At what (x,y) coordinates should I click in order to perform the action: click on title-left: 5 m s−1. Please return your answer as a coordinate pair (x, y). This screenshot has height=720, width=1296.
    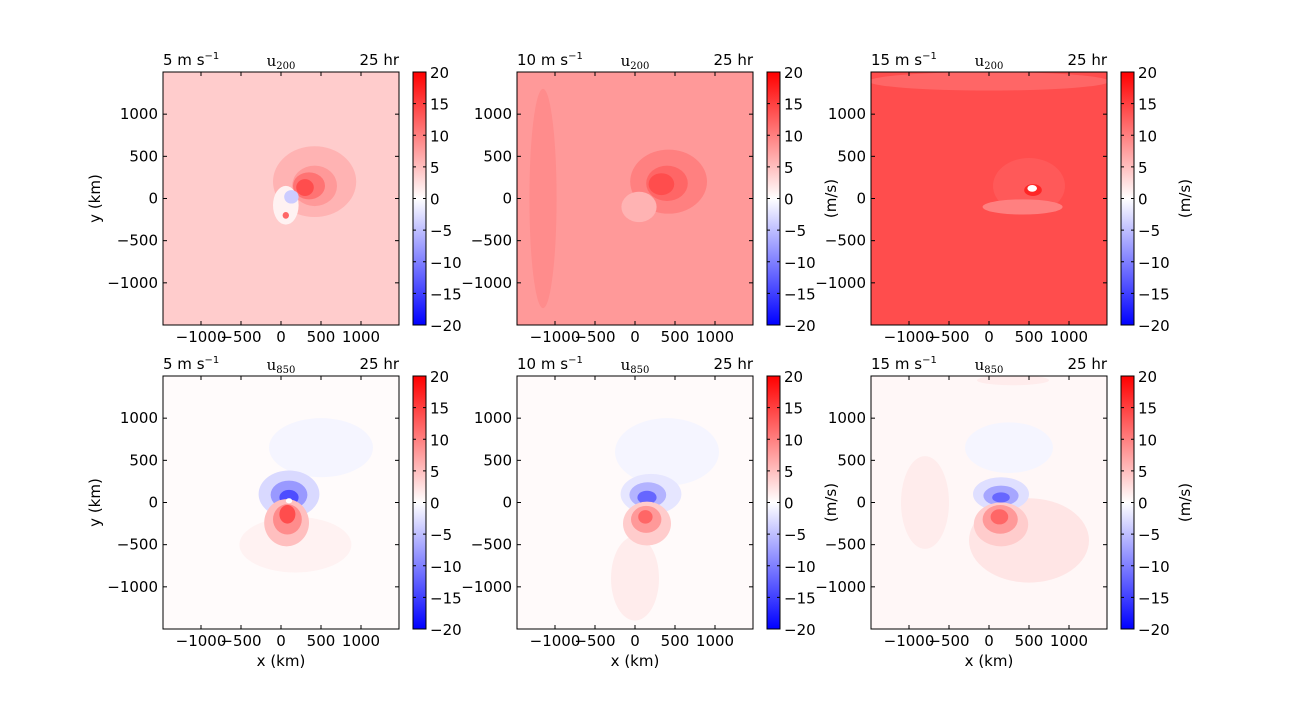
    Looking at the image, I should click on (191, 60).